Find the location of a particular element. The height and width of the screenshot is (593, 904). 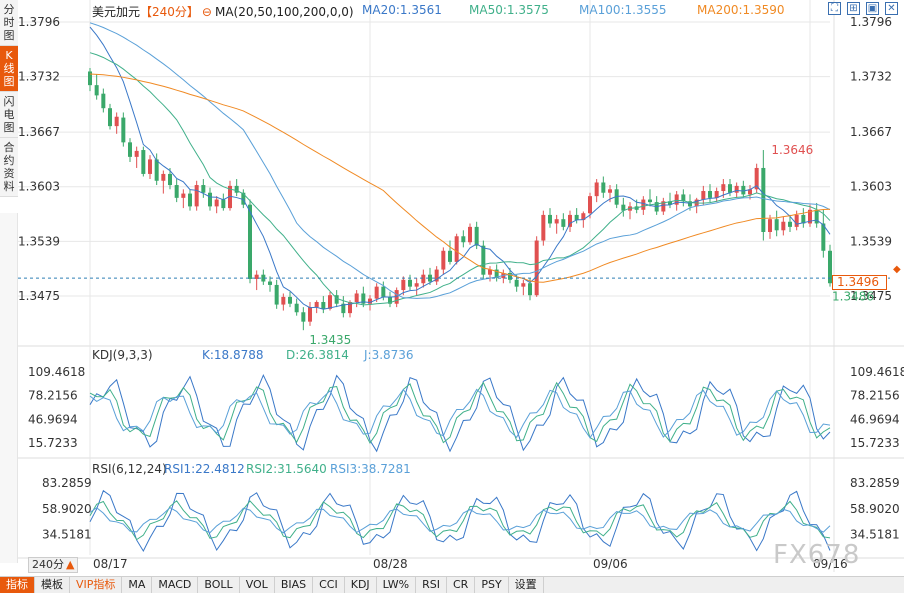

bottom-tab-4: MACD is located at coordinates (175, 585).